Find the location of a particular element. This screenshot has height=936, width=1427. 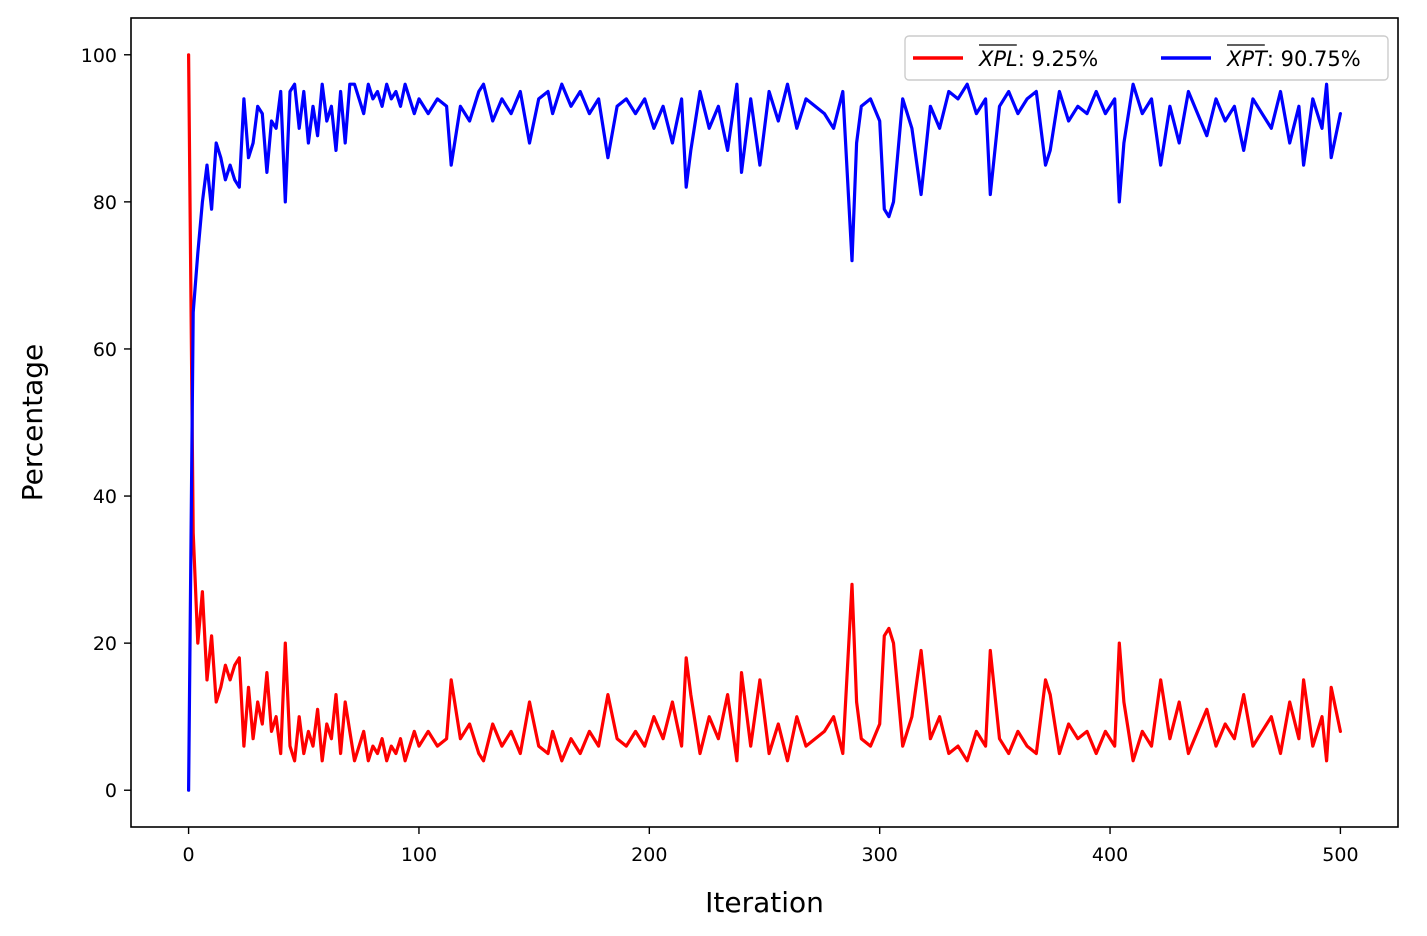

legend: XPL: 9.25% XPT: 90.75% is located at coordinates (1146, 58).